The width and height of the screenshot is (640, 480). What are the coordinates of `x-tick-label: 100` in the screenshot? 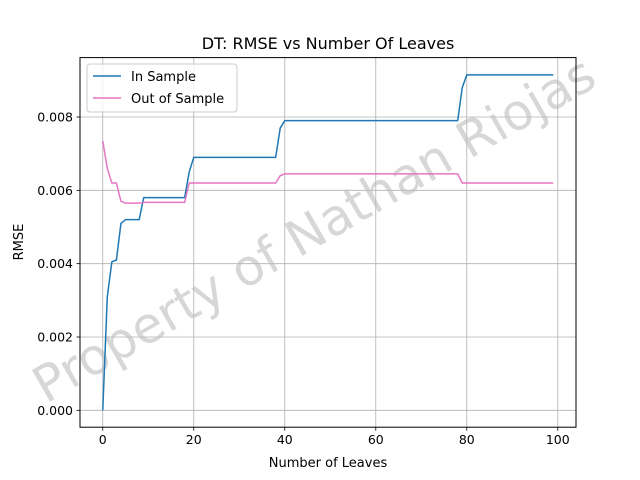 It's located at (558, 439).